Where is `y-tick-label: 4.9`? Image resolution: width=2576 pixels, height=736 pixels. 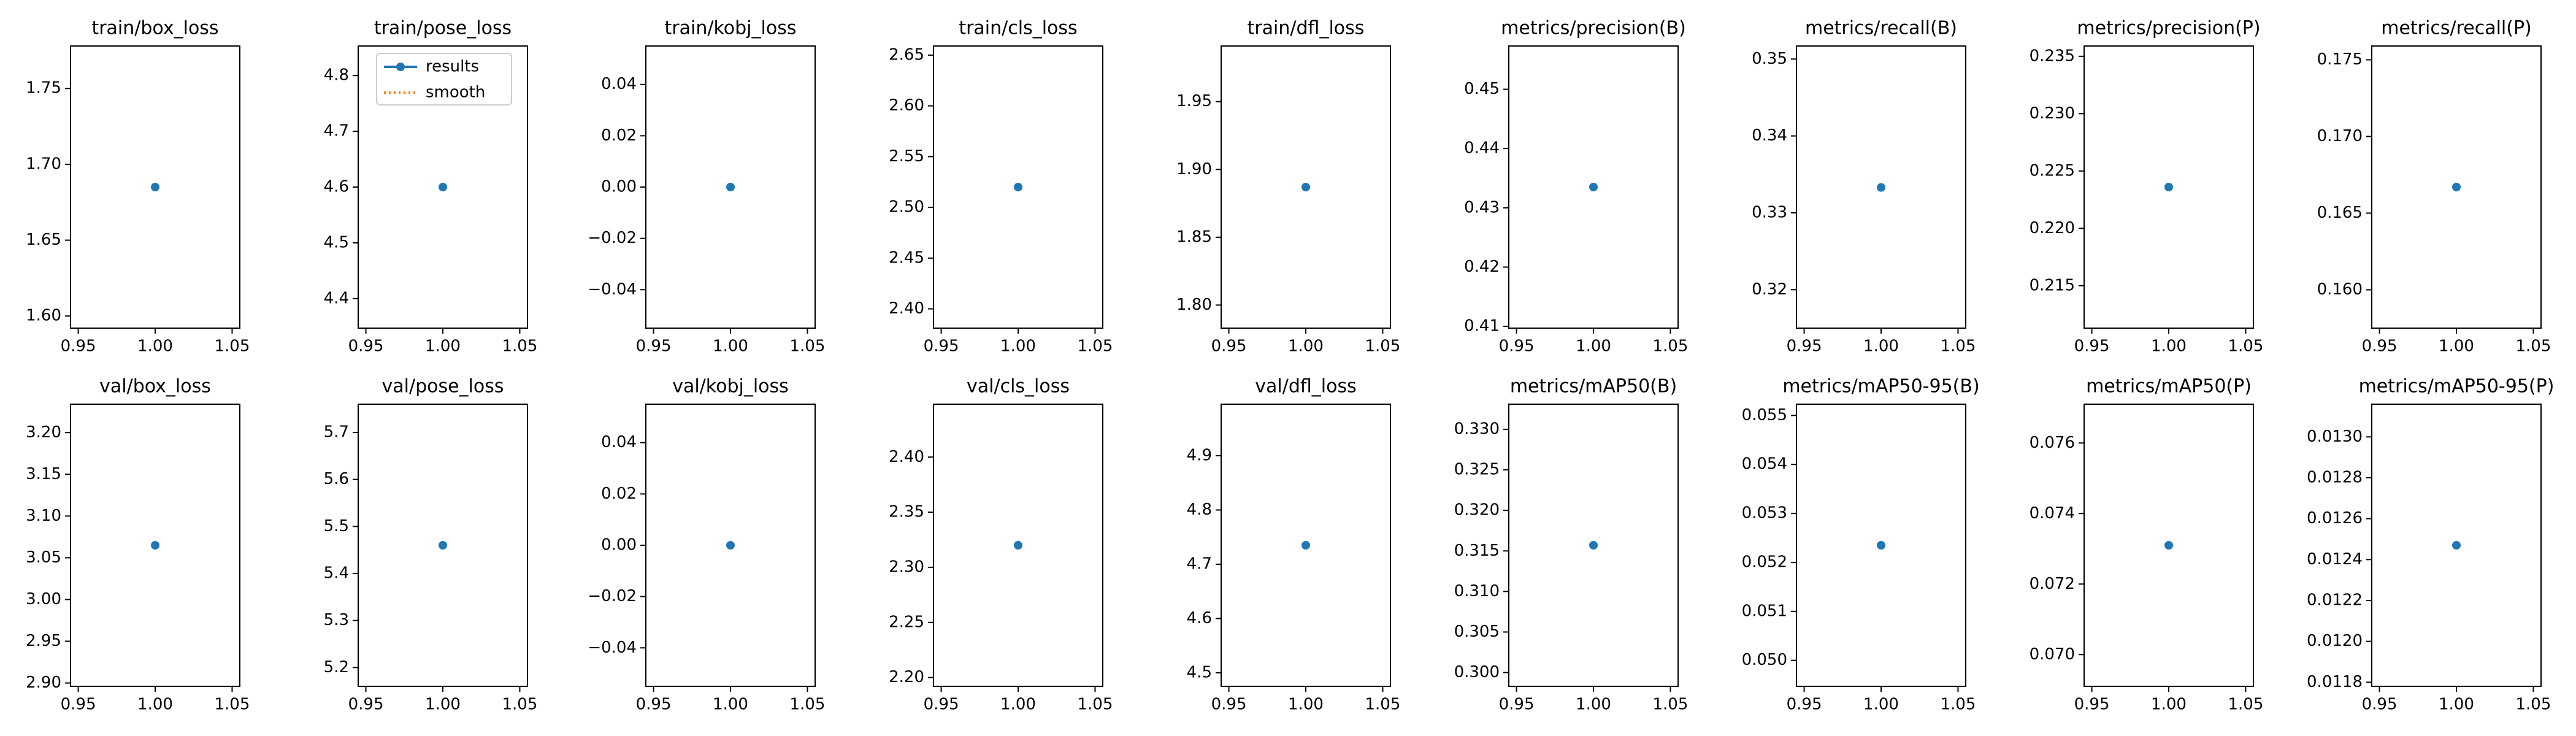 y-tick-label: 4.9 is located at coordinates (1199, 456).